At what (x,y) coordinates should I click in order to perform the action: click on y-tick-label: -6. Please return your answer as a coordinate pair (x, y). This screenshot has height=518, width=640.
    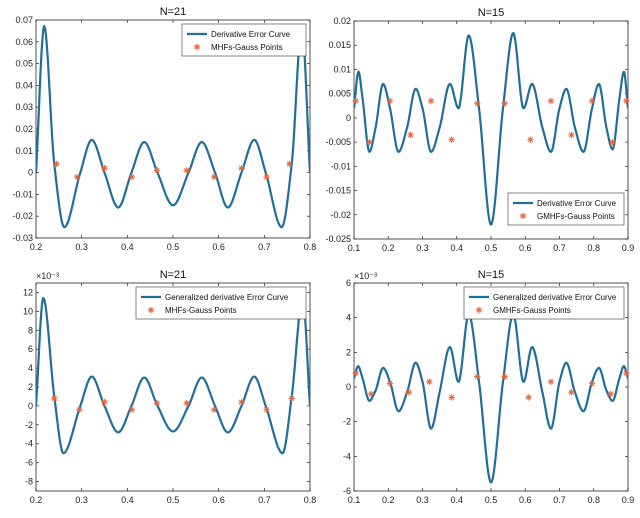
    Looking at the image, I should click on (29, 463).